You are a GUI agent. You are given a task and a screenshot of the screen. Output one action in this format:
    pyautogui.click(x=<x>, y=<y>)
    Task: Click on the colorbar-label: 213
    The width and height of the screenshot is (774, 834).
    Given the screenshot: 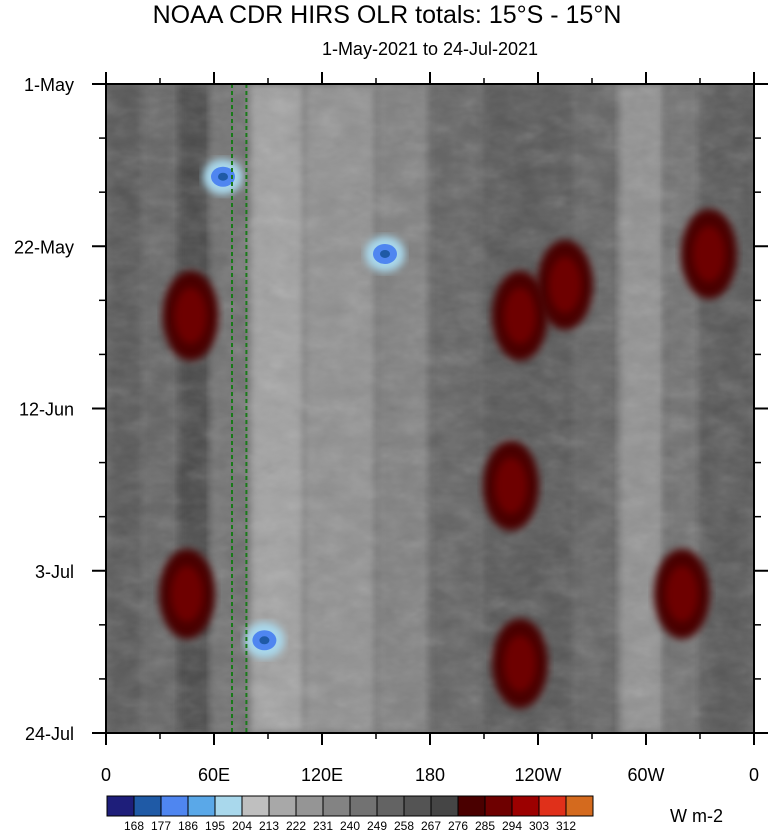 What is the action you would take?
    pyautogui.click(x=269, y=826)
    